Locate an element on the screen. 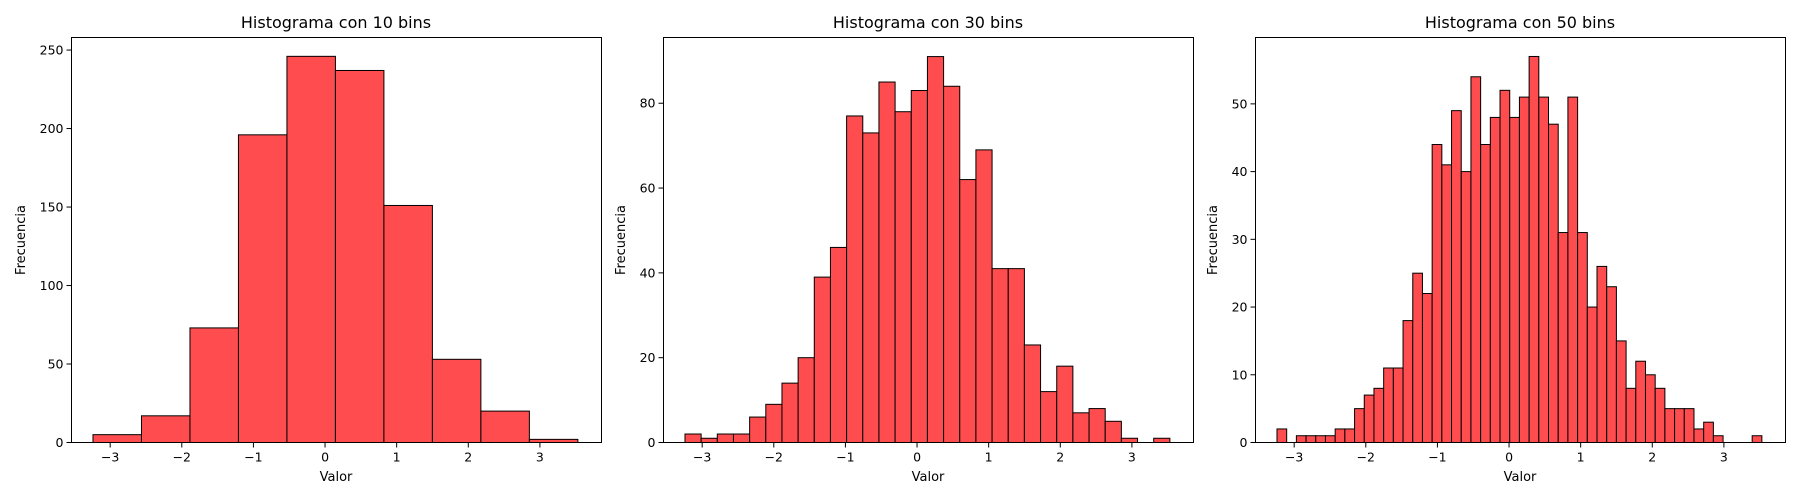  y-tick-label: 0 is located at coordinates (1244, 442).